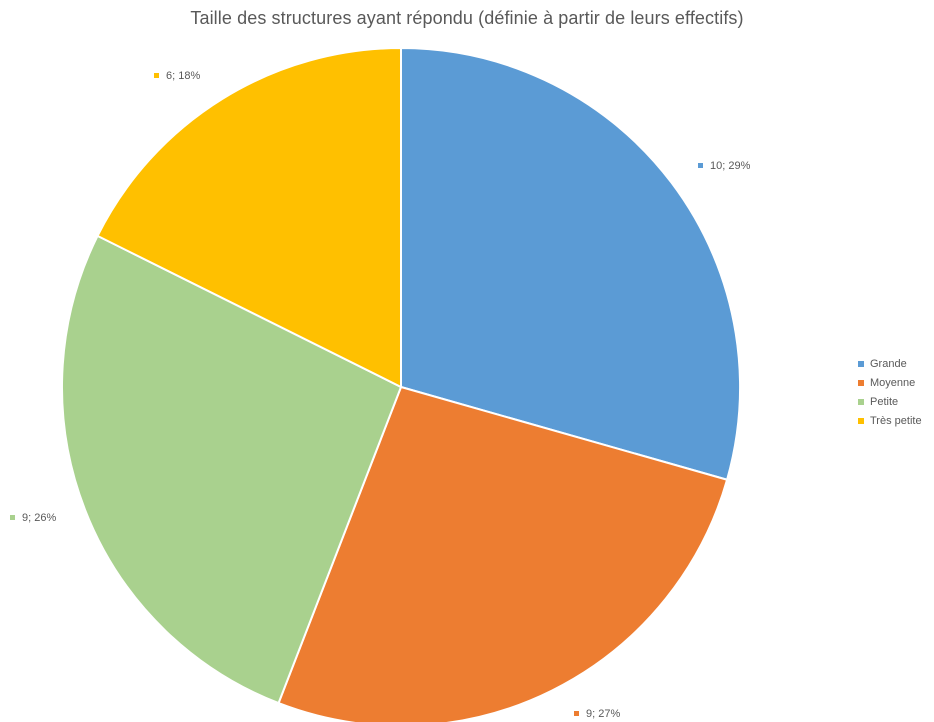  I want to click on data-label: 10; 29%, so click(724, 166).